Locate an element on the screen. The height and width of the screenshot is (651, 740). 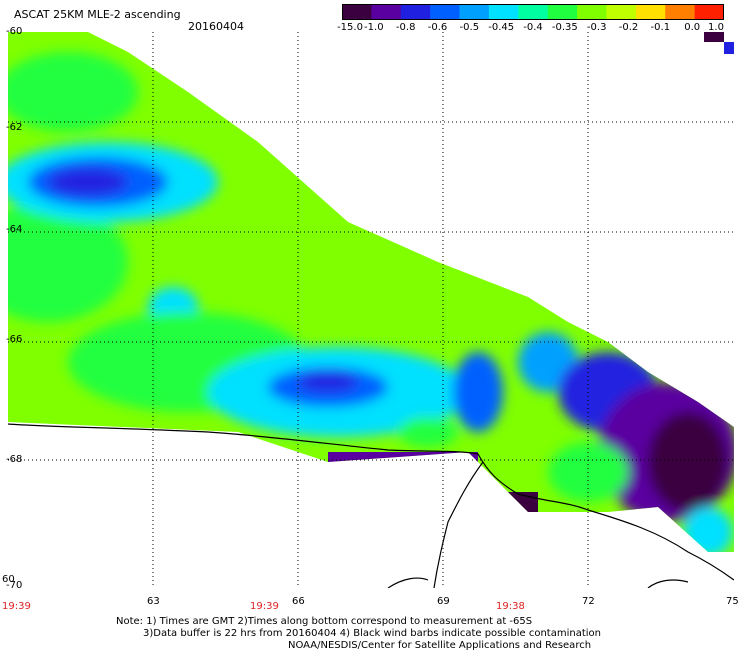
colorbar is located at coordinates (533, 12).